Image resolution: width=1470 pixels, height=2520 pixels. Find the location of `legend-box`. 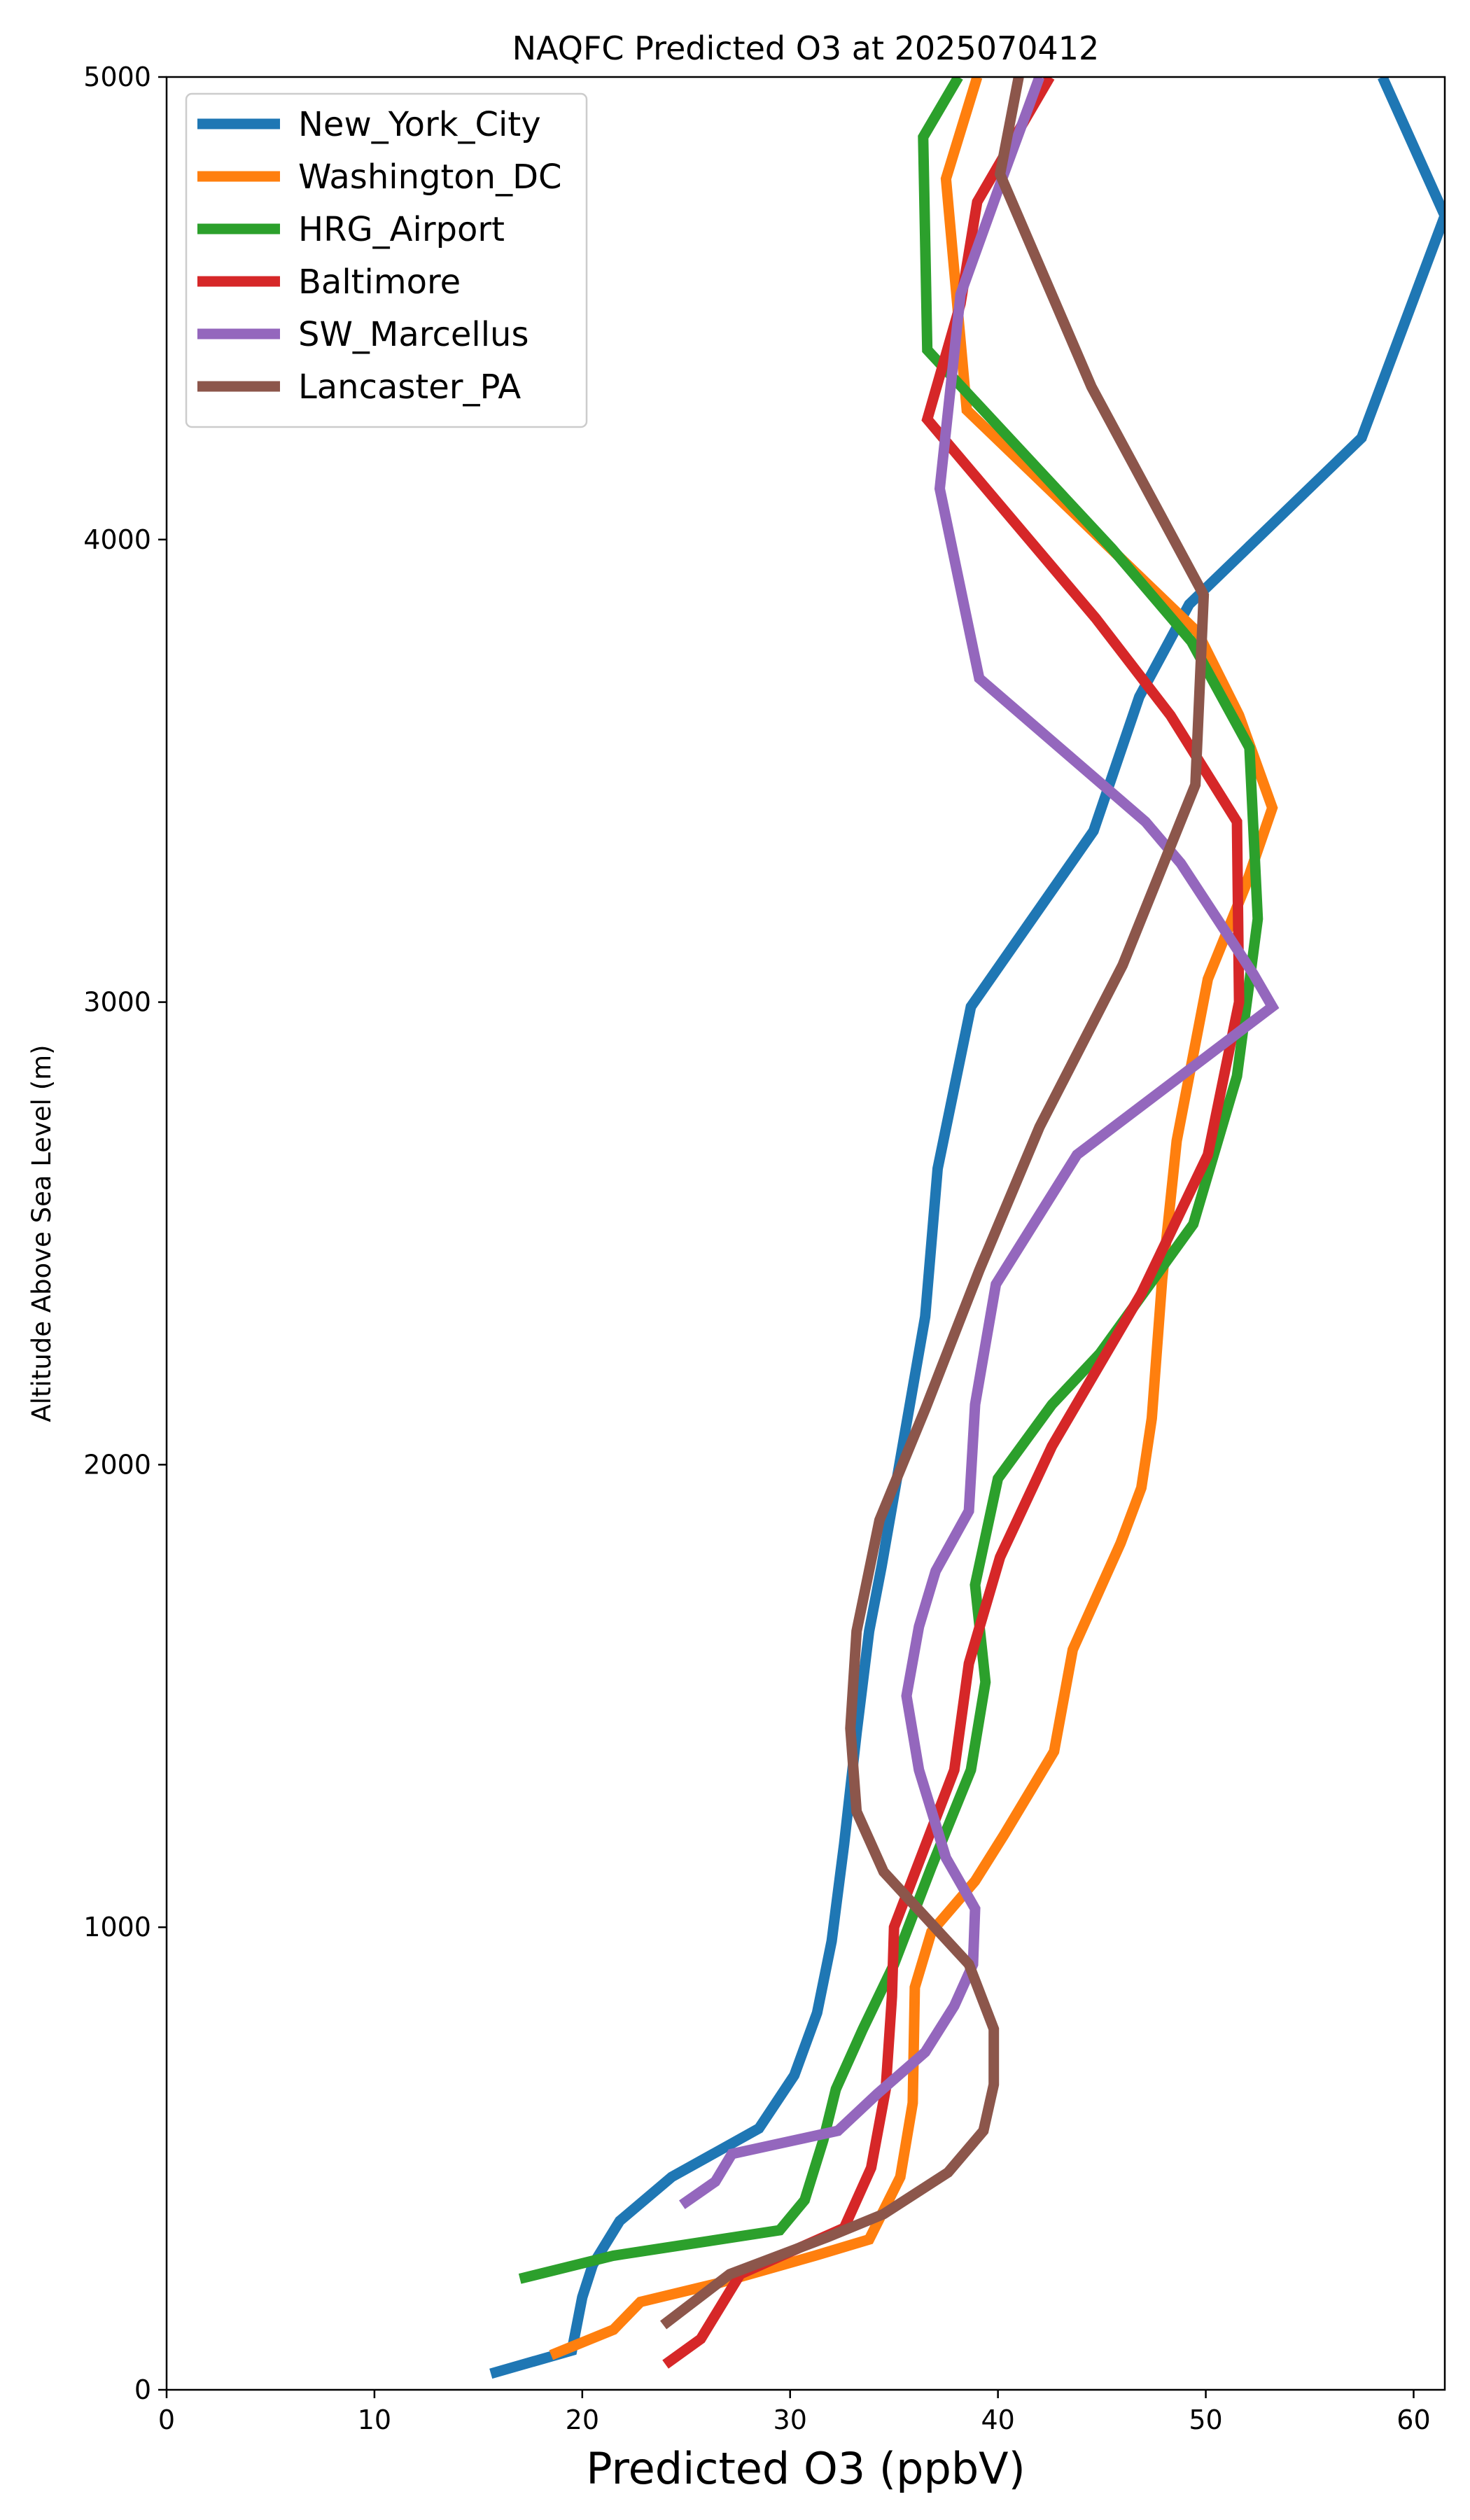

legend-box is located at coordinates (386, 260).